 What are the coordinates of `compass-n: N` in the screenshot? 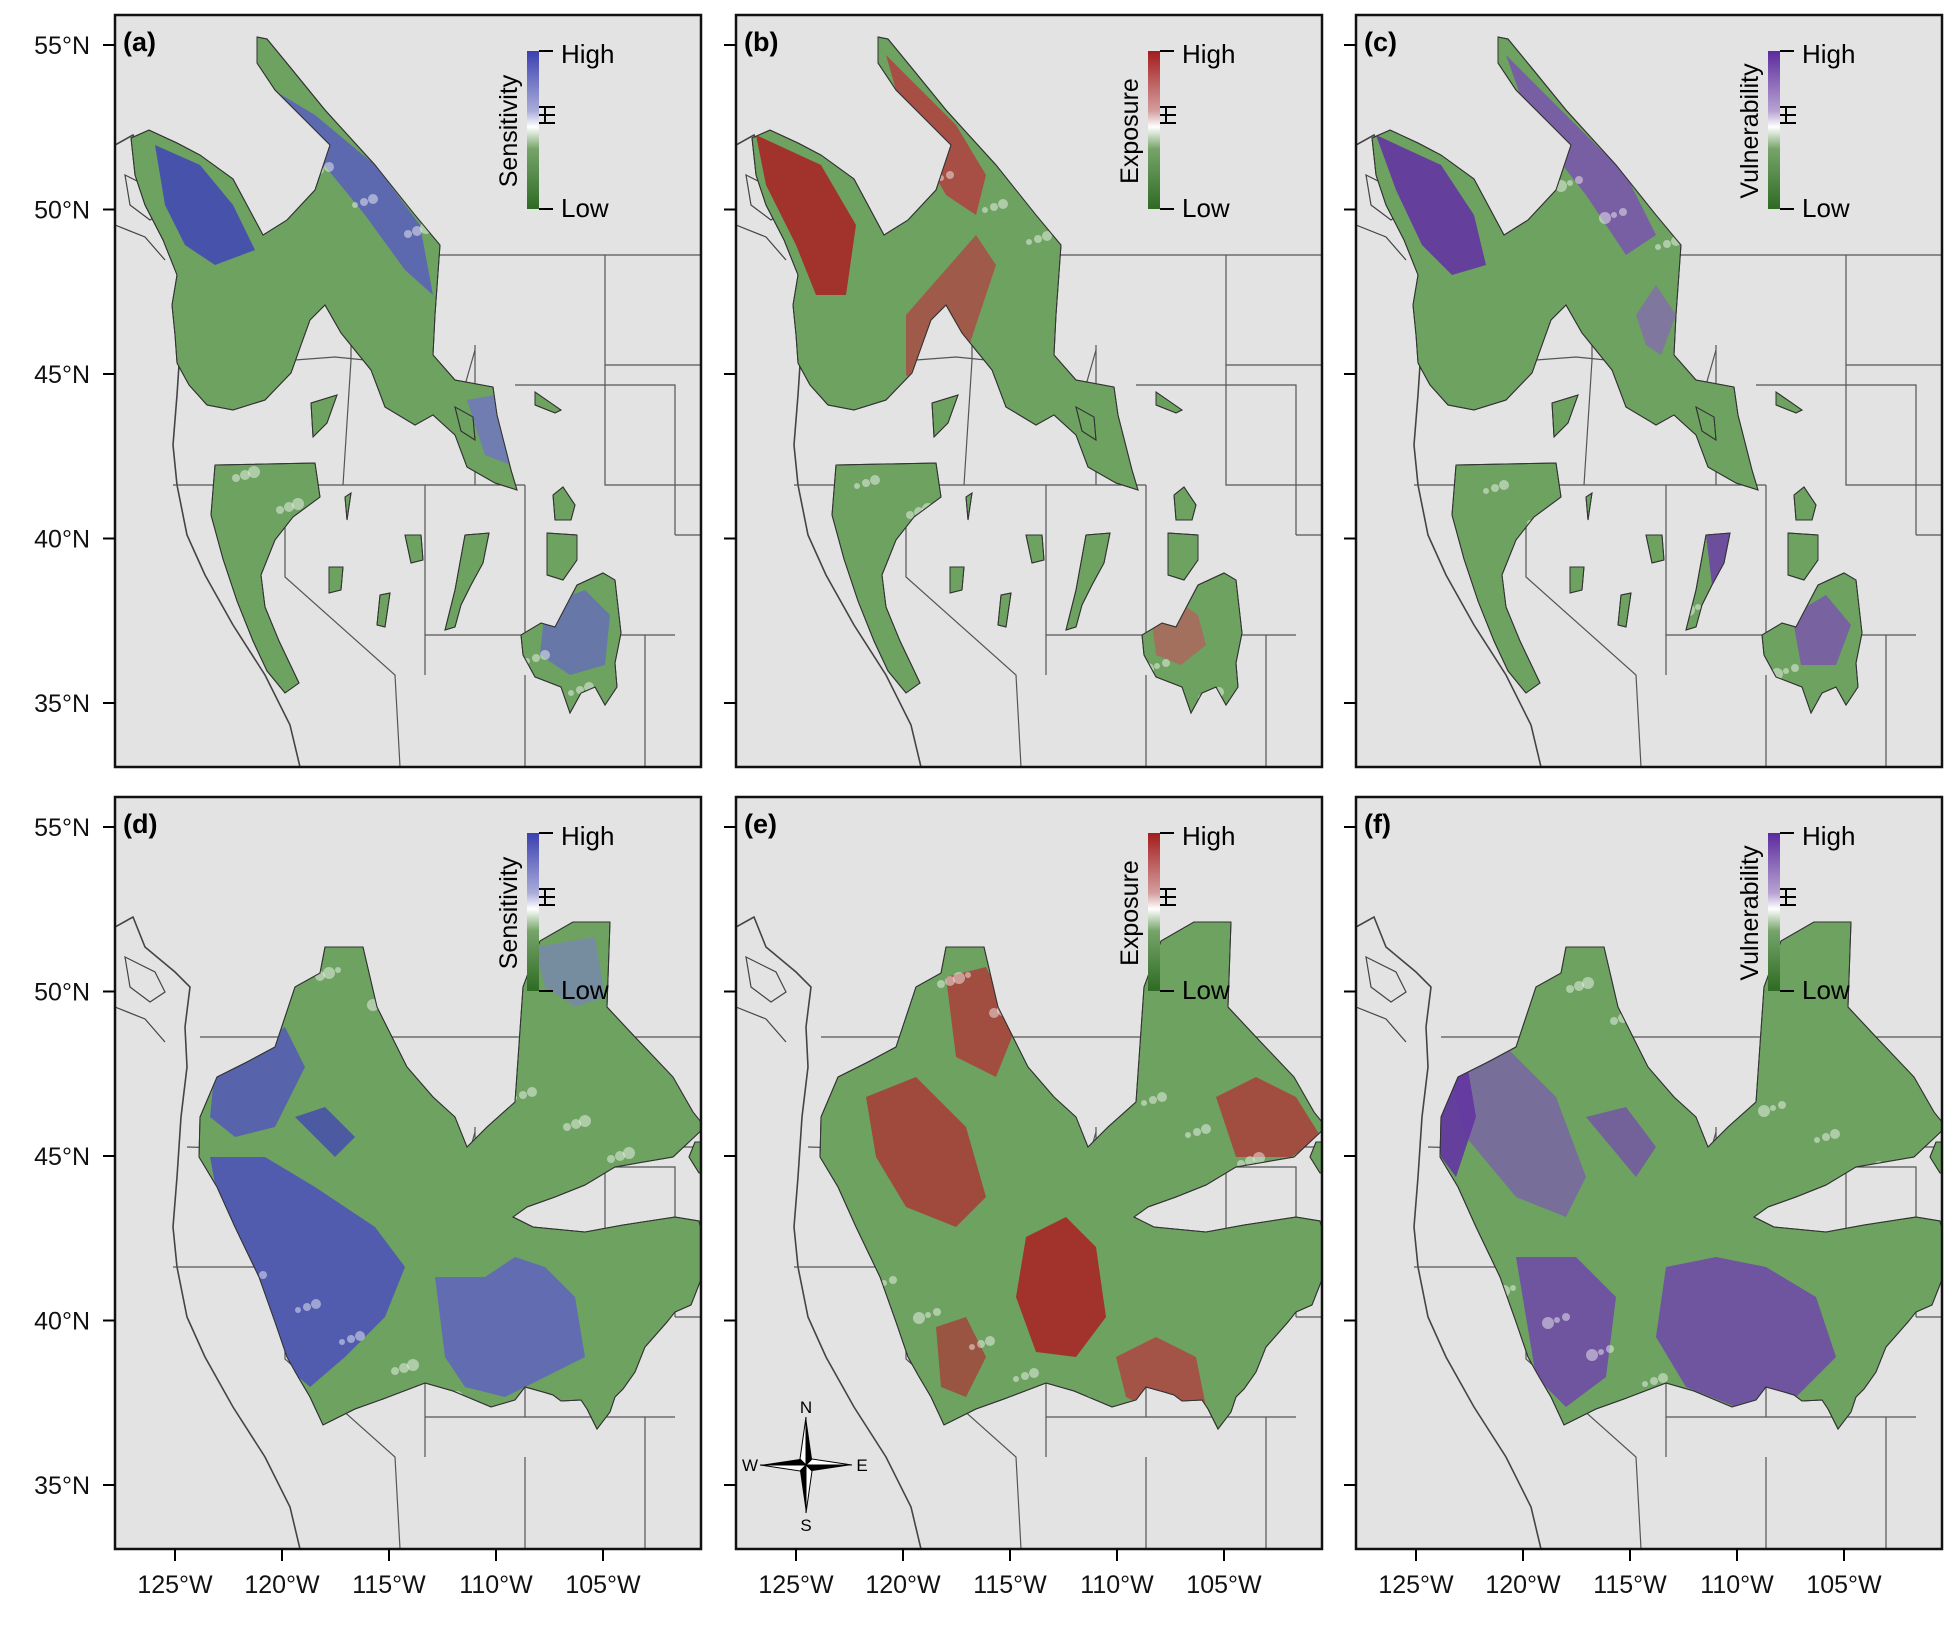 It's located at (806, 1407).